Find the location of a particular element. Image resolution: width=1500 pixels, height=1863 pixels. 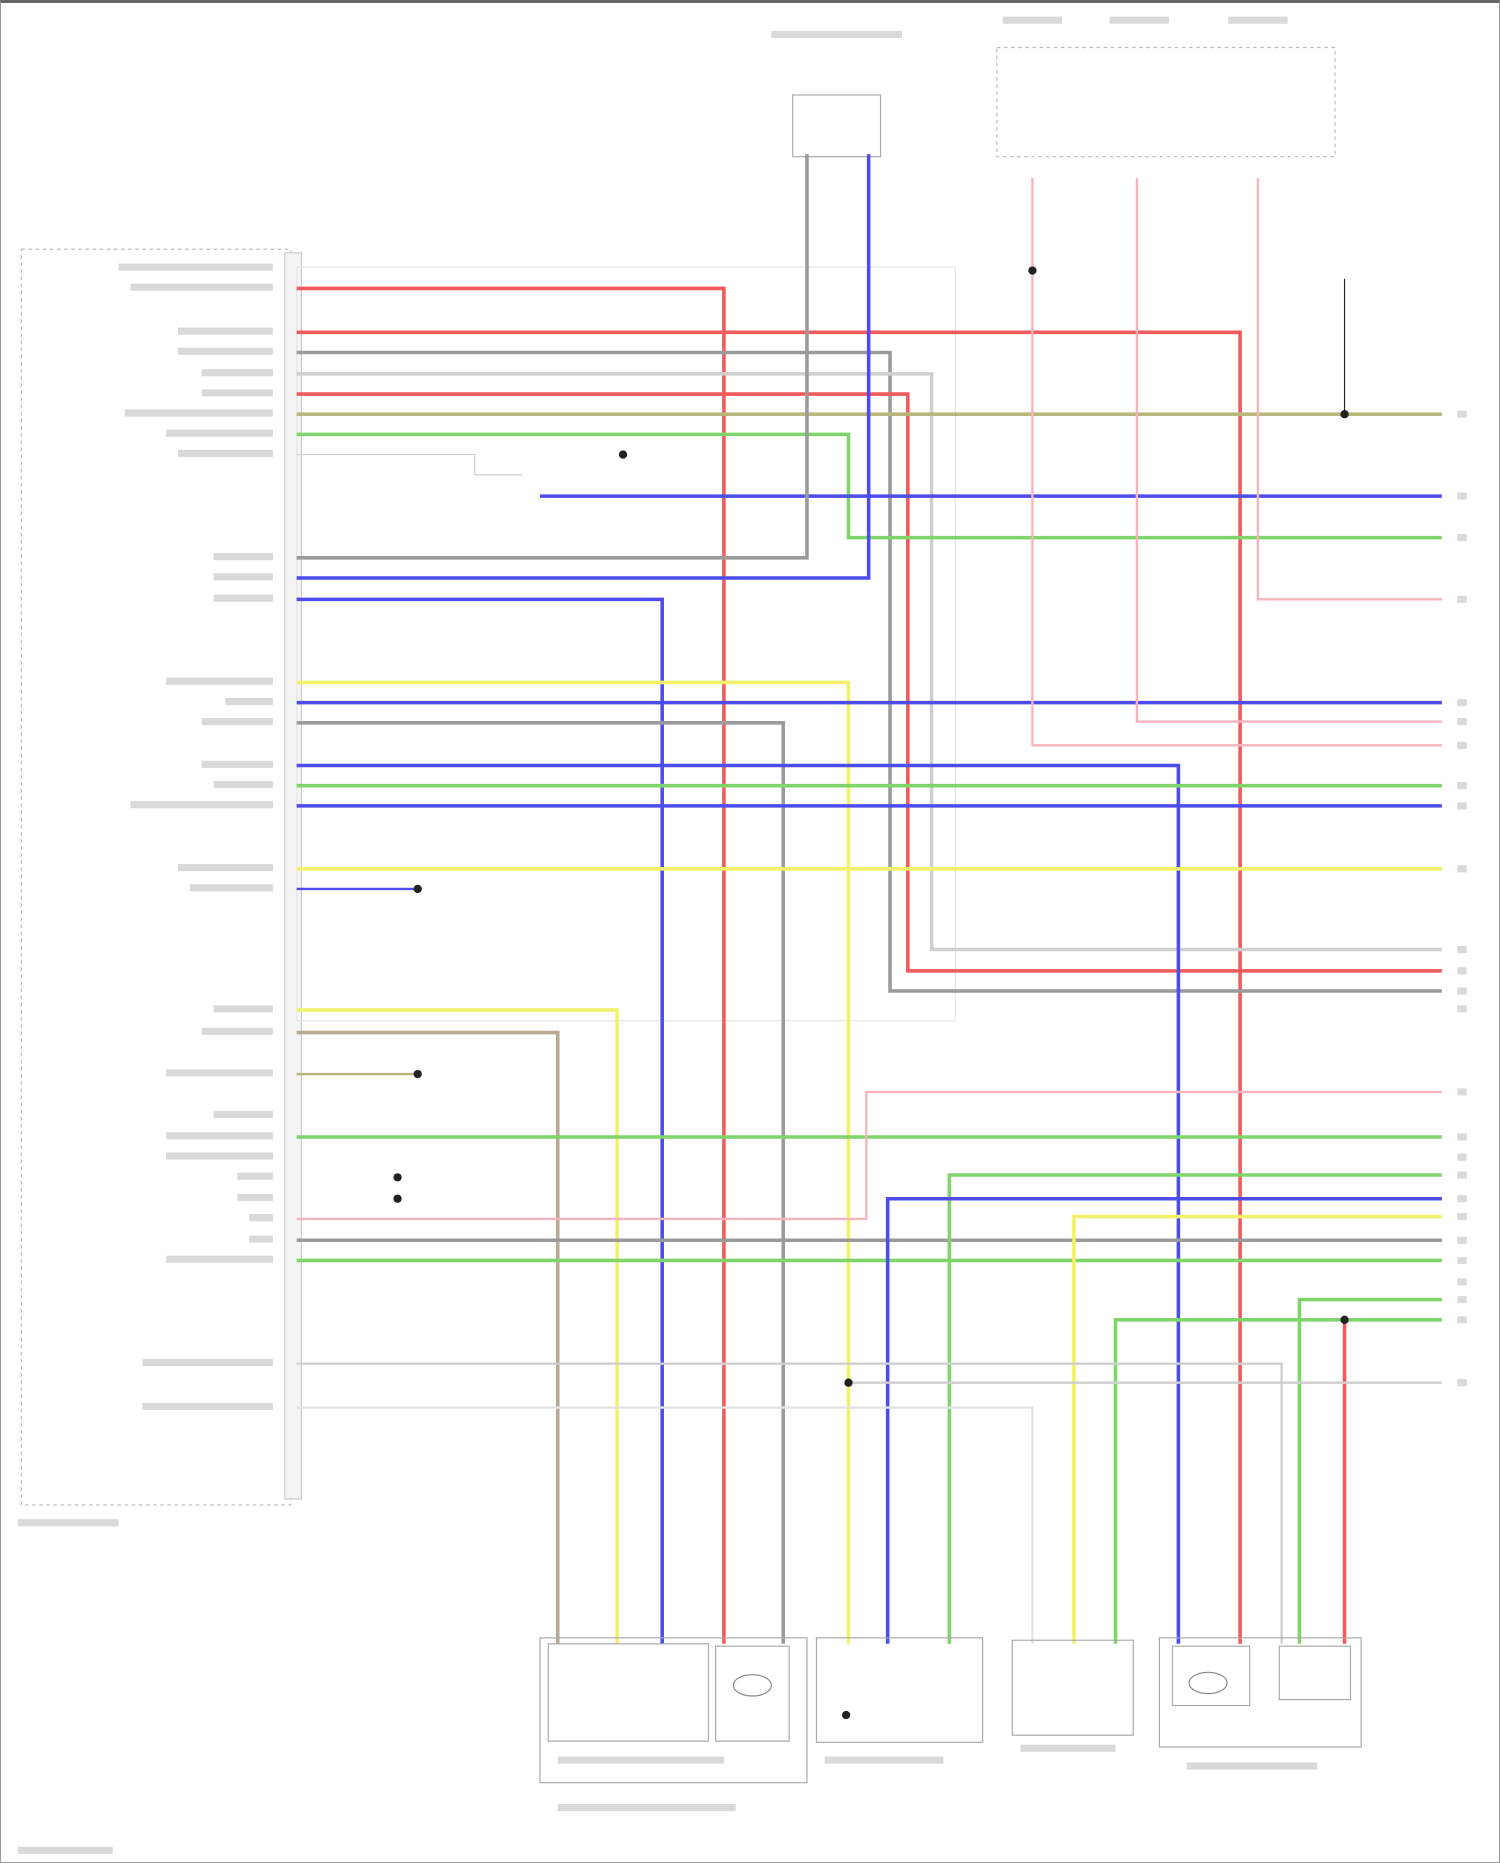

fuse-block-box is located at coordinates (1166, 102).